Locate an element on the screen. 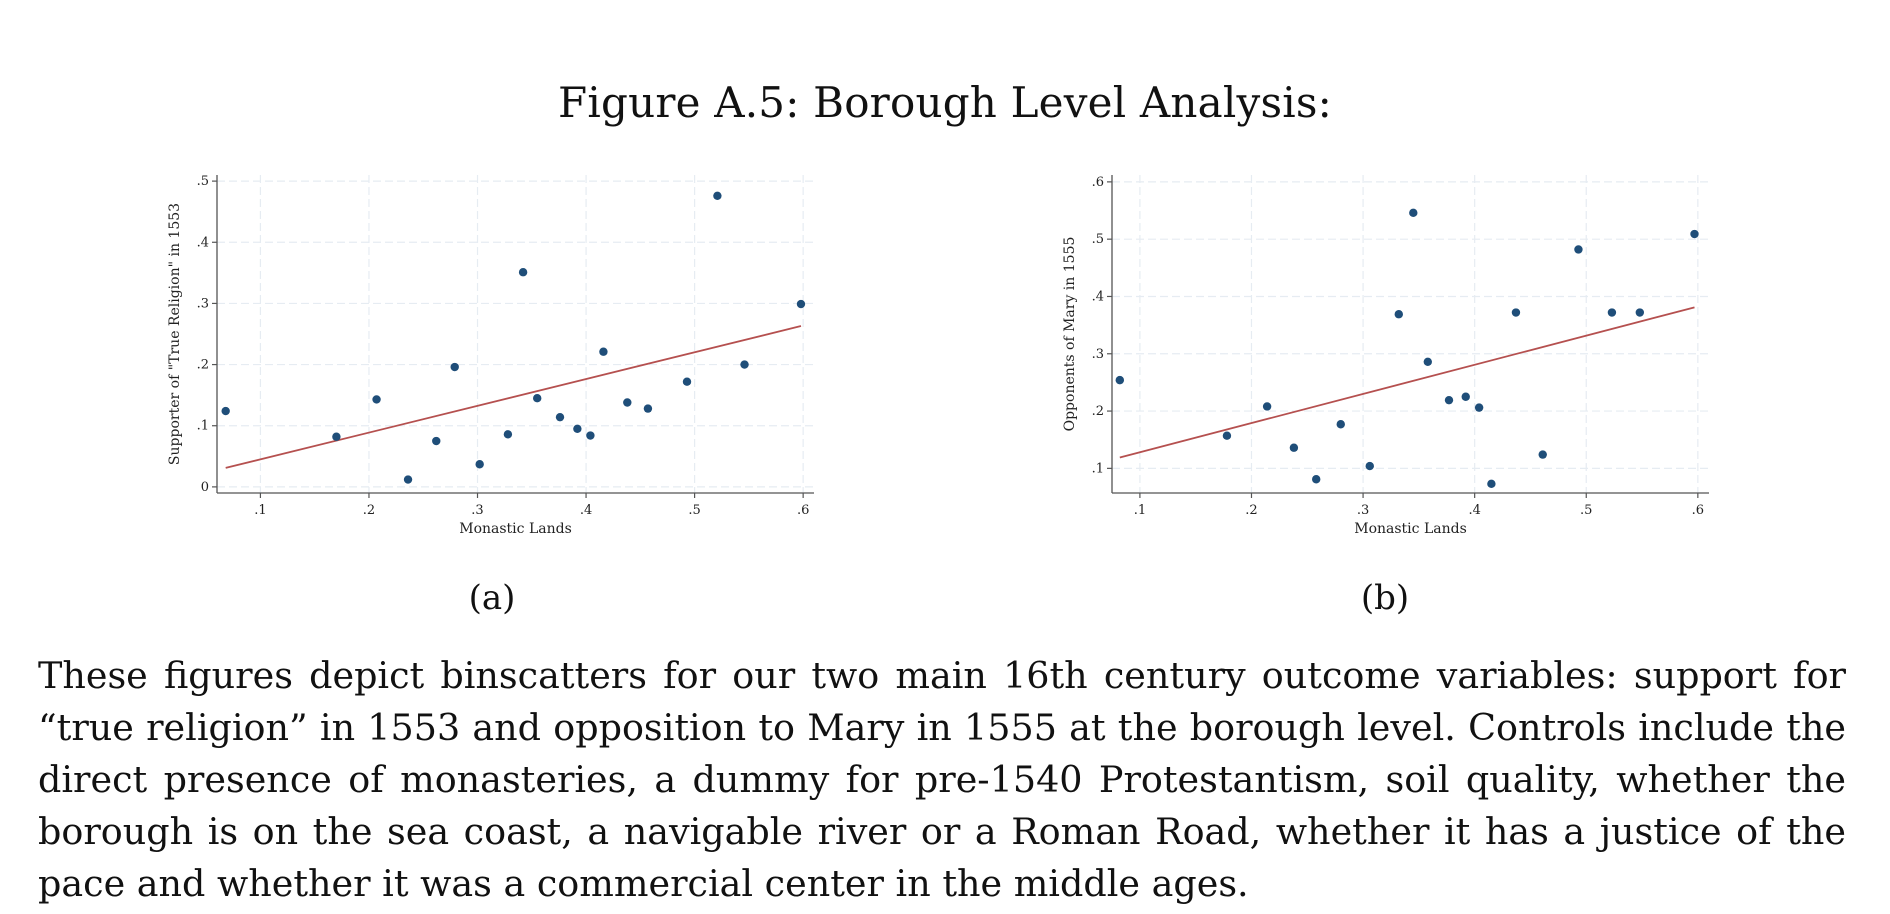  y-tick-label: 0 is located at coordinates (205, 487).